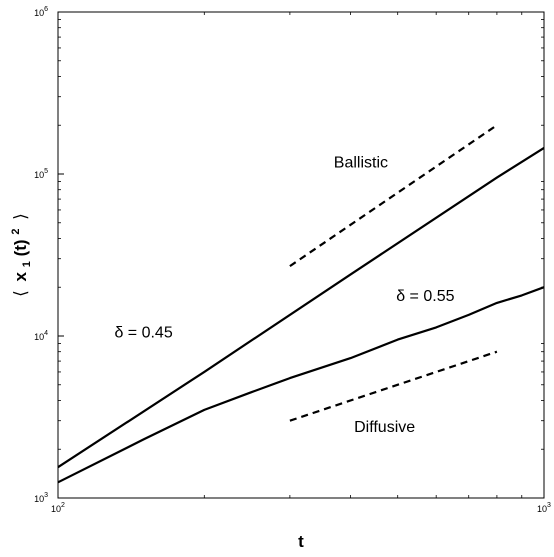 The width and height of the screenshot is (554, 557). I want to click on y-axis-title-mid: (t), so click(20, 247).